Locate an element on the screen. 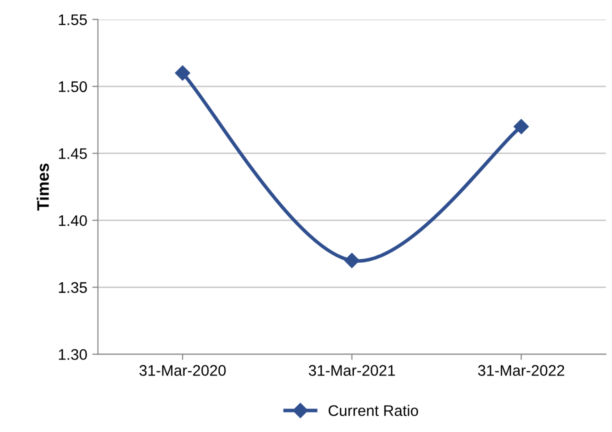  y-tick-label: 1.35 is located at coordinates (72, 287).